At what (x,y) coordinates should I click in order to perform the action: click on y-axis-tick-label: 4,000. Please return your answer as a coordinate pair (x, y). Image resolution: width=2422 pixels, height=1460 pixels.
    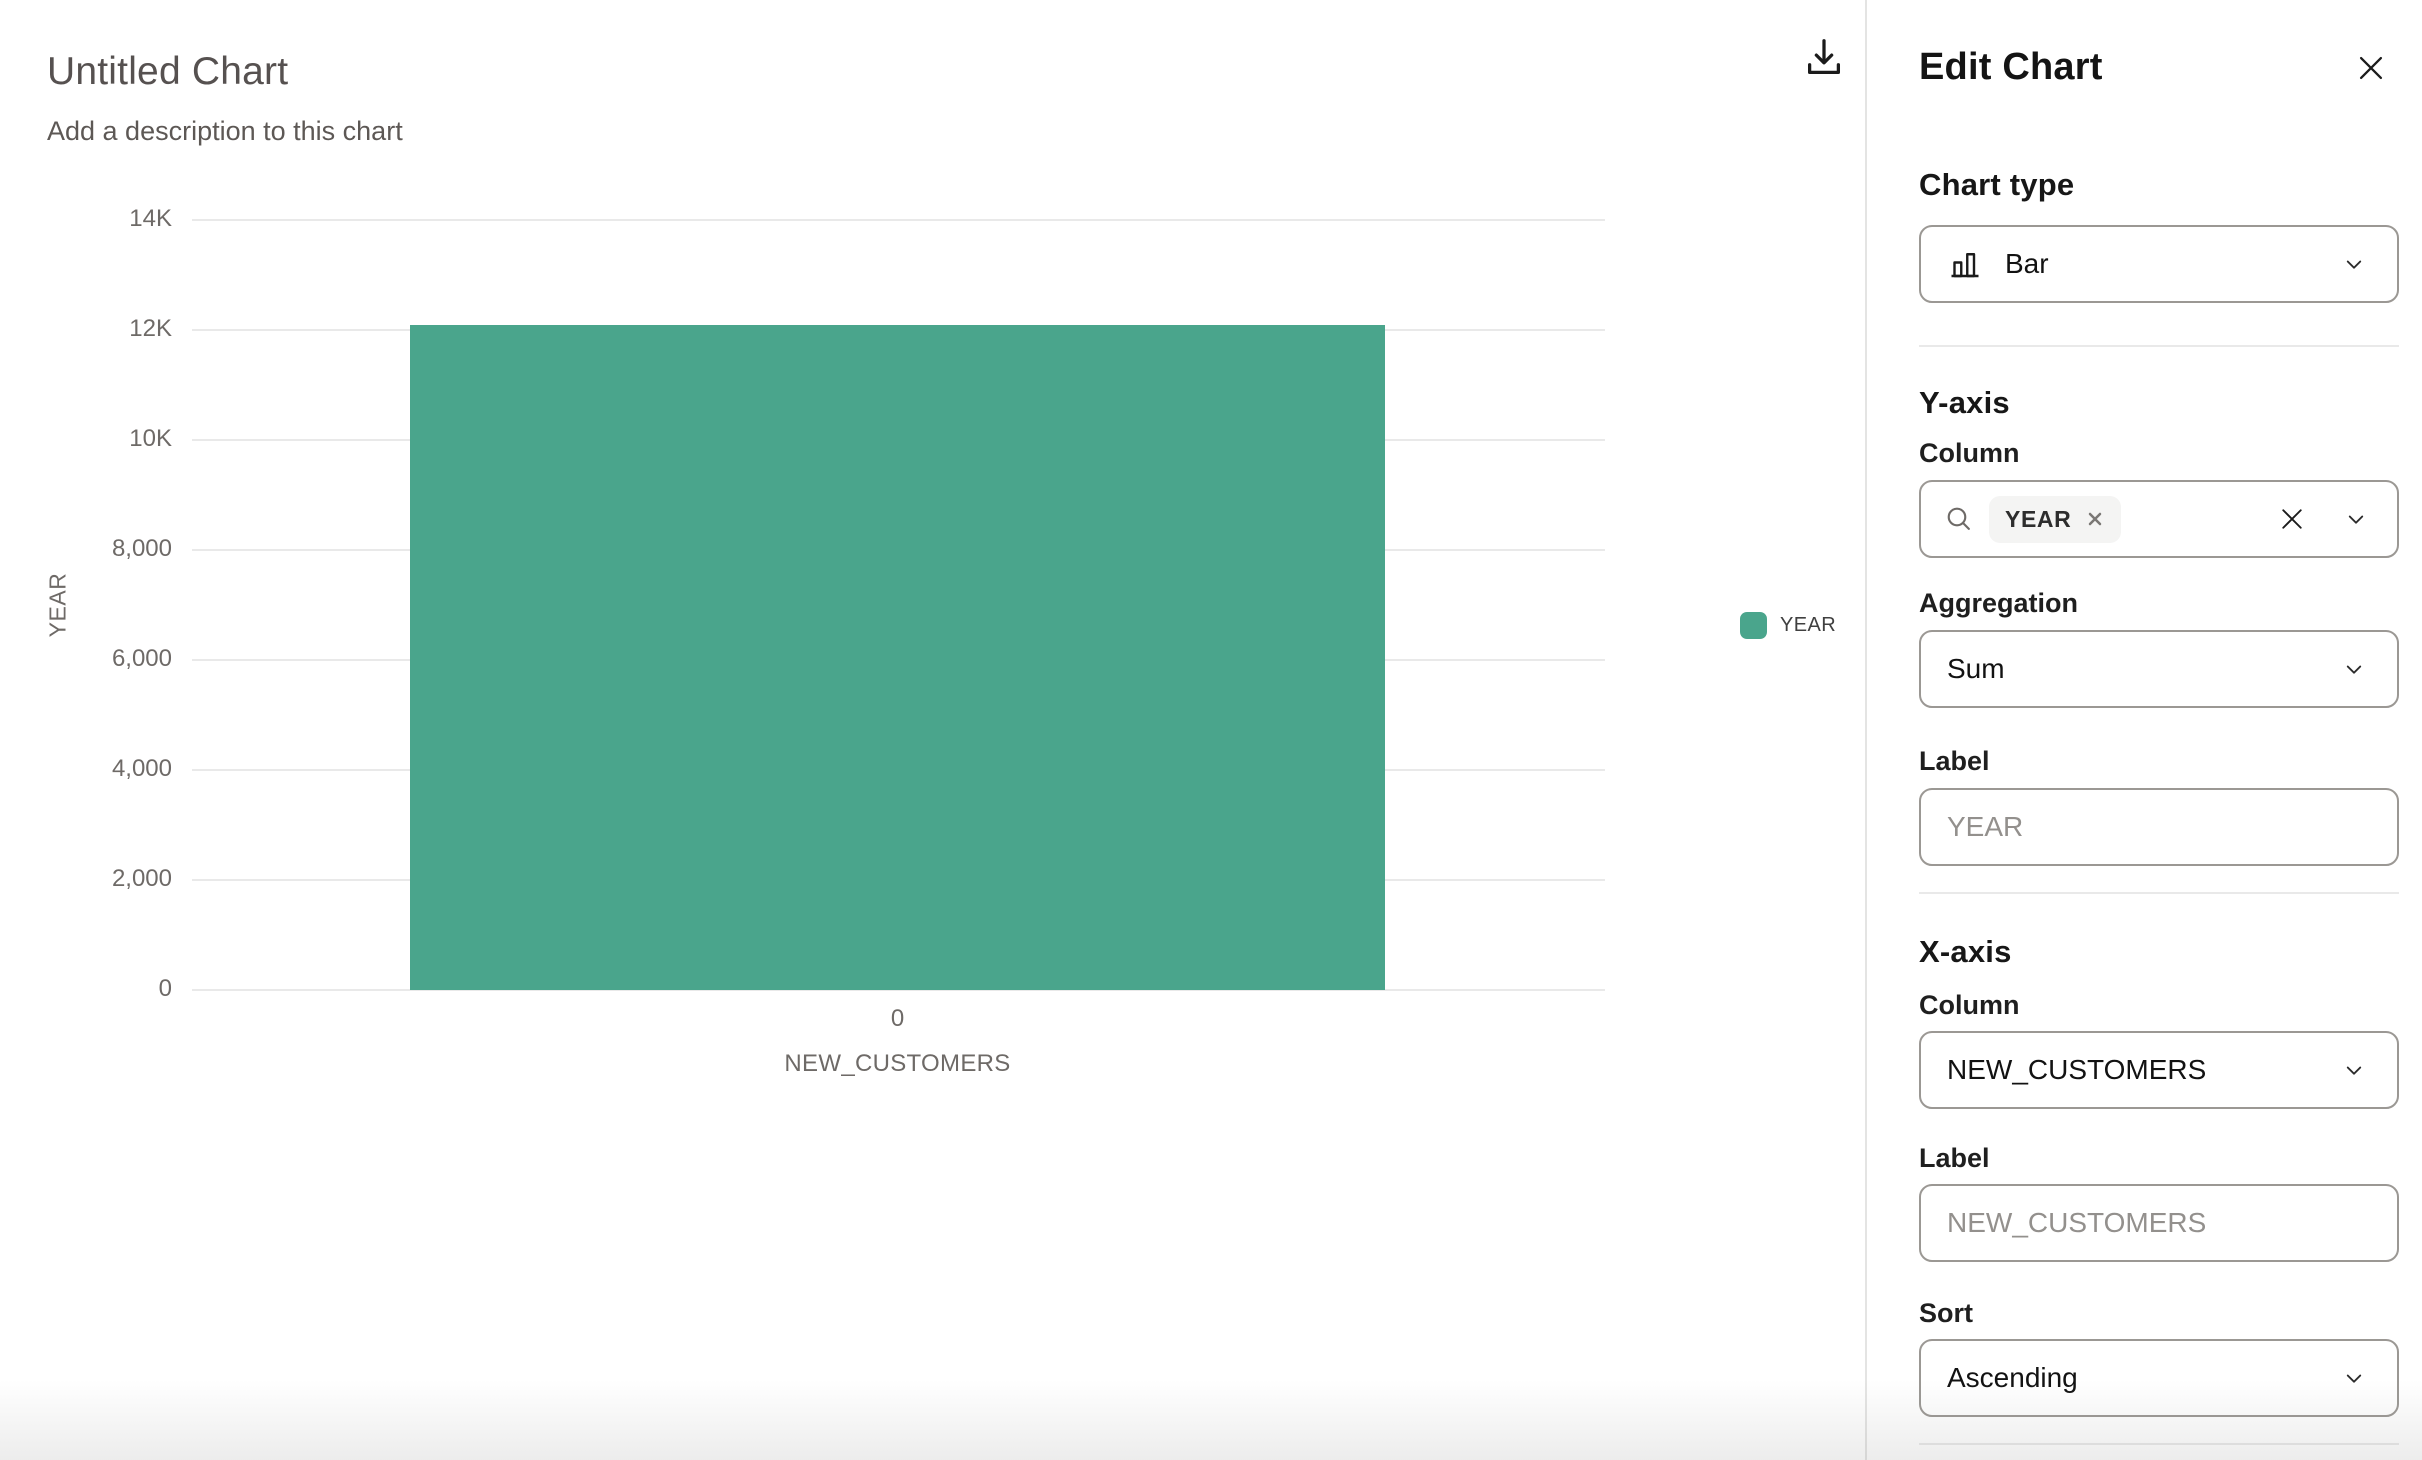
    Looking at the image, I should click on (141, 768).